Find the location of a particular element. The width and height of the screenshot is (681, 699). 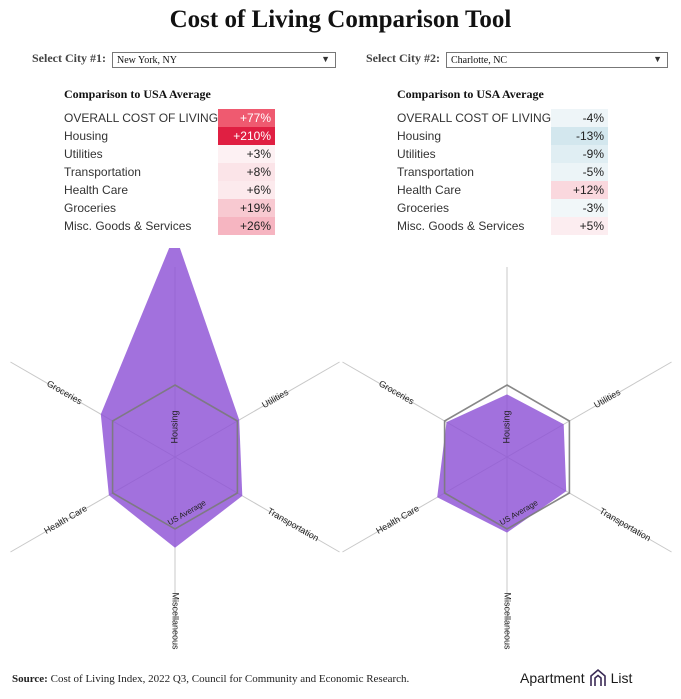

brand-logo: Apartment List is located at coordinates (576, 678).